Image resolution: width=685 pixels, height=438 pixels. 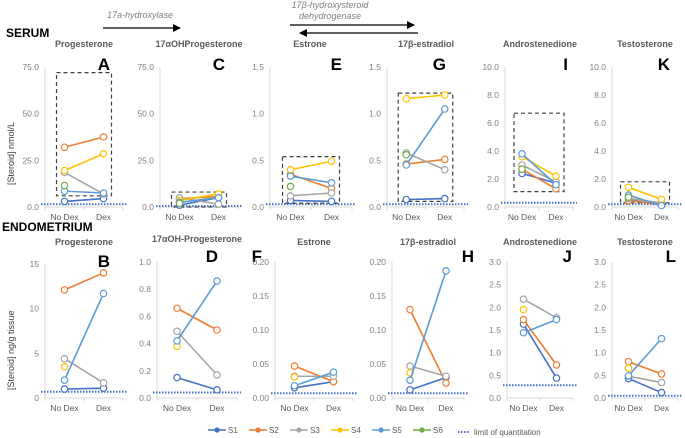 What do you see at coordinates (468, 256) in the screenshot?
I see `panel-letter: H` at bounding box center [468, 256].